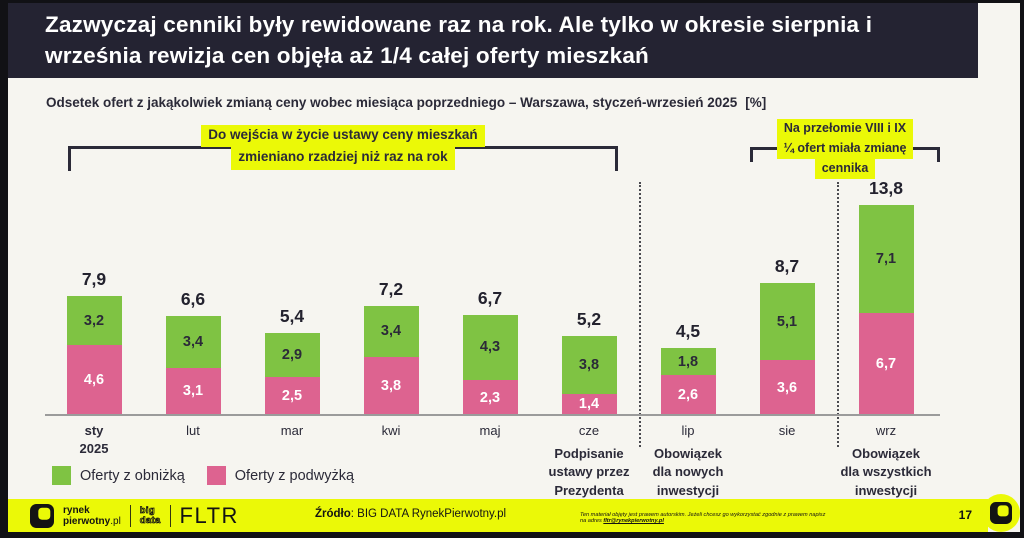 This screenshot has height=538, width=1024. Describe the element at coordinates (391, 331) in the screenshot. I see `bar-segment-decrease-kwi: 3,4` at that location.